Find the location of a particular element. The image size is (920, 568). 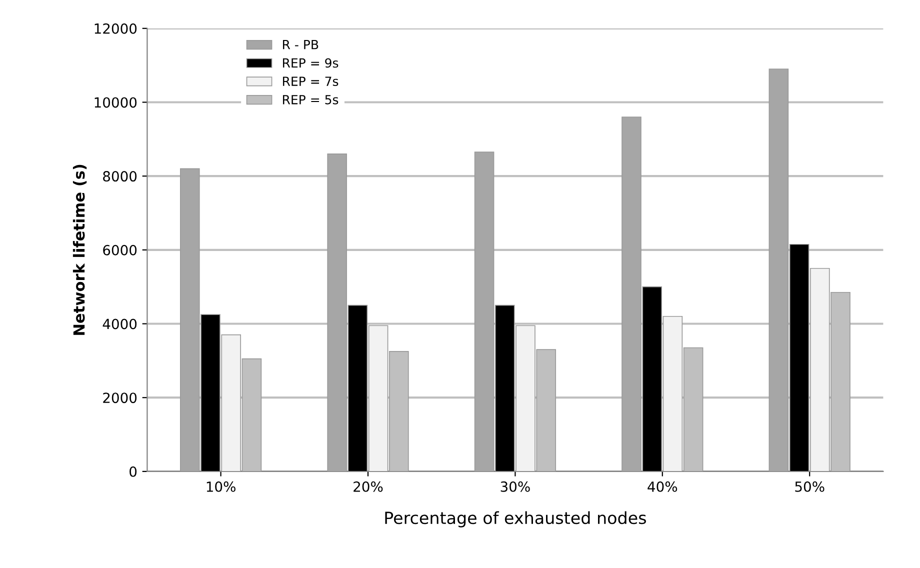

y-tick-label: 4000 is located at coordinates (119, 324).